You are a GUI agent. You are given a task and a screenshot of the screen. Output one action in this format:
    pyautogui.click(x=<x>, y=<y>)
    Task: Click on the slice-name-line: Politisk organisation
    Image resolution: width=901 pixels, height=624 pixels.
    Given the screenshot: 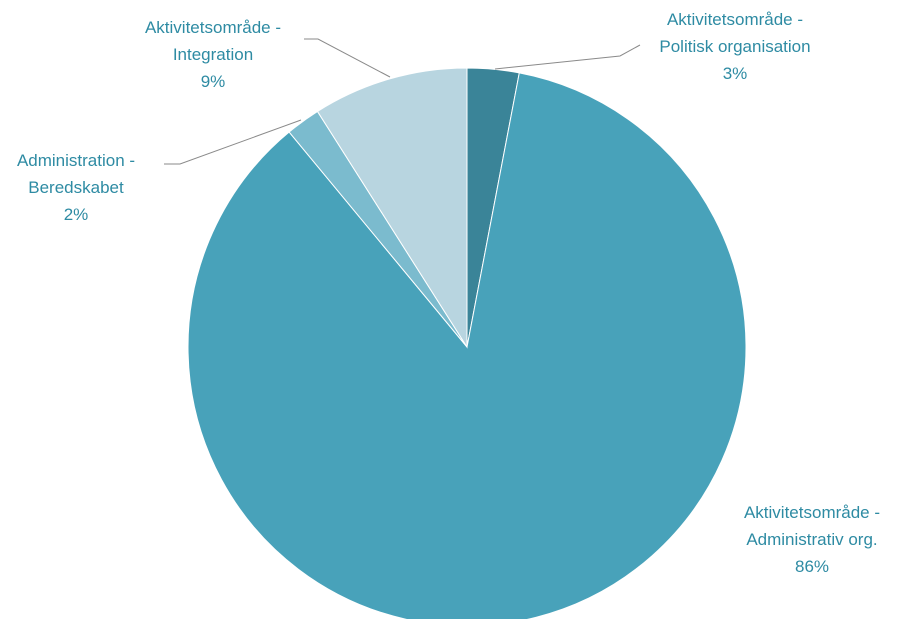 What is the action you would take?
    pyautogui.click(x=734, y=46)
    